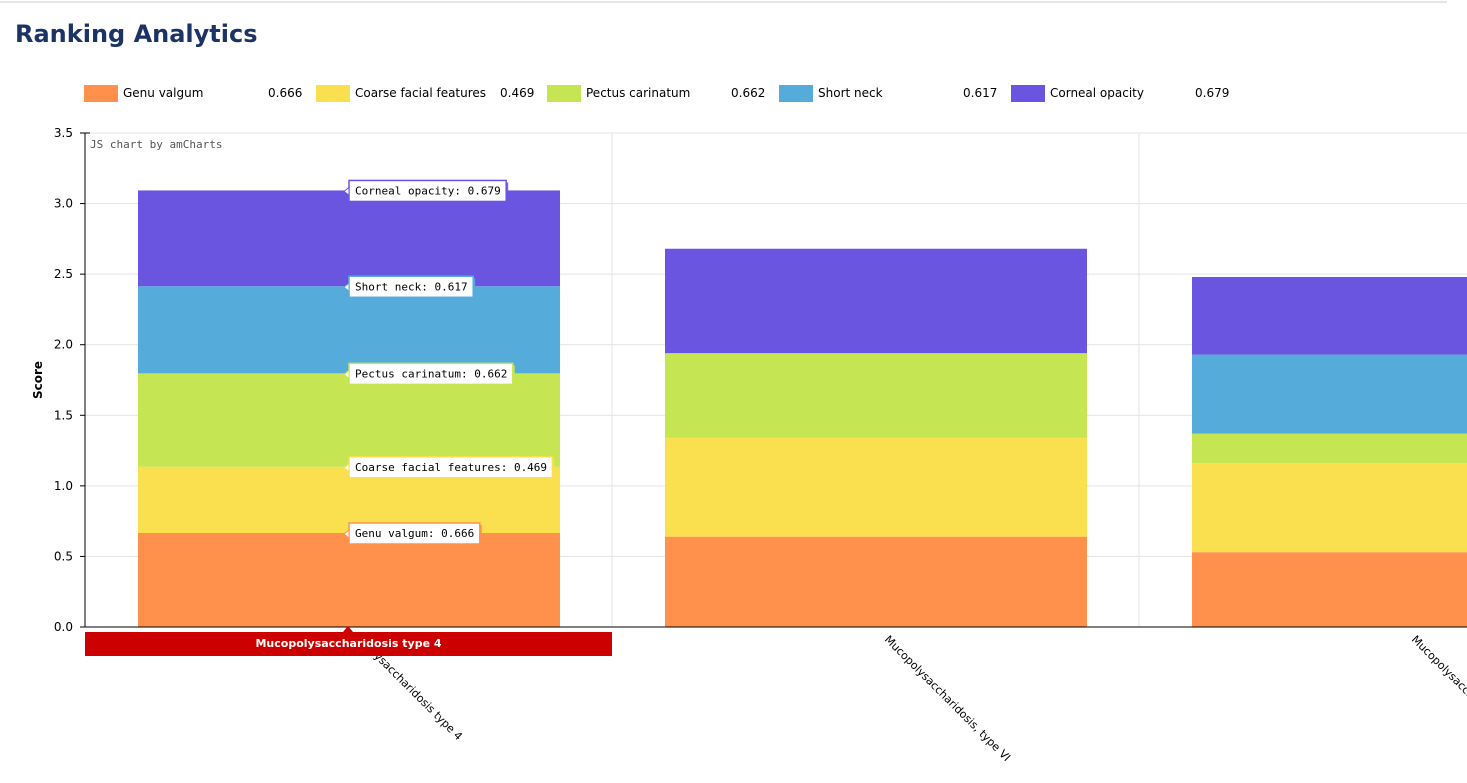 Image resolution: width=1467 pixels, height=783 pixels. I want to click on y-tick-label: 0.5, so click(63, 556).